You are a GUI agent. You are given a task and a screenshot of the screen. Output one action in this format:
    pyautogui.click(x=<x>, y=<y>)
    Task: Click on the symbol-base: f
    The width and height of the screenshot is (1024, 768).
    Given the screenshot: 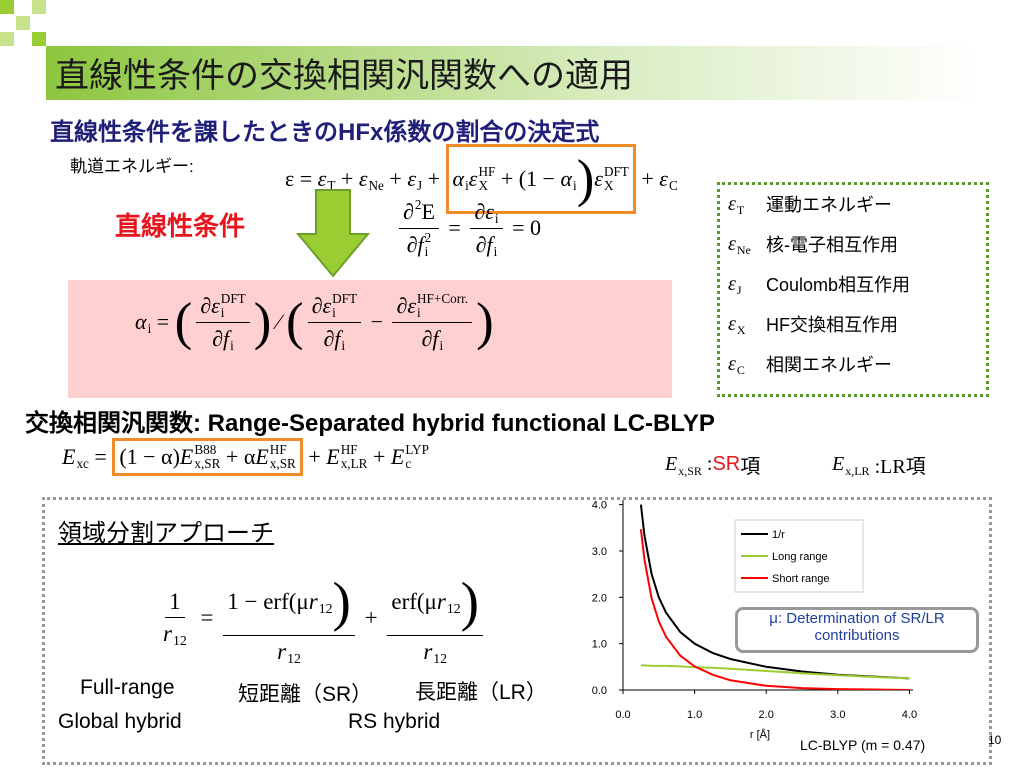 What is the action you would take?
    pyautogui.click(x=435, y=338)
    